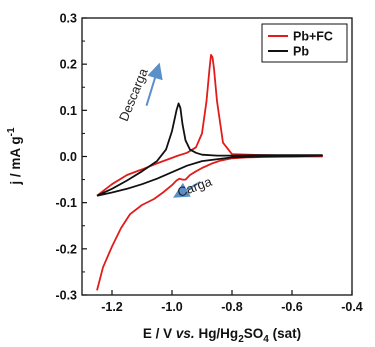  Describe the element at coordinates (66, 203) in the screenshot. I see `y-tick-label: -0.1` at that location.